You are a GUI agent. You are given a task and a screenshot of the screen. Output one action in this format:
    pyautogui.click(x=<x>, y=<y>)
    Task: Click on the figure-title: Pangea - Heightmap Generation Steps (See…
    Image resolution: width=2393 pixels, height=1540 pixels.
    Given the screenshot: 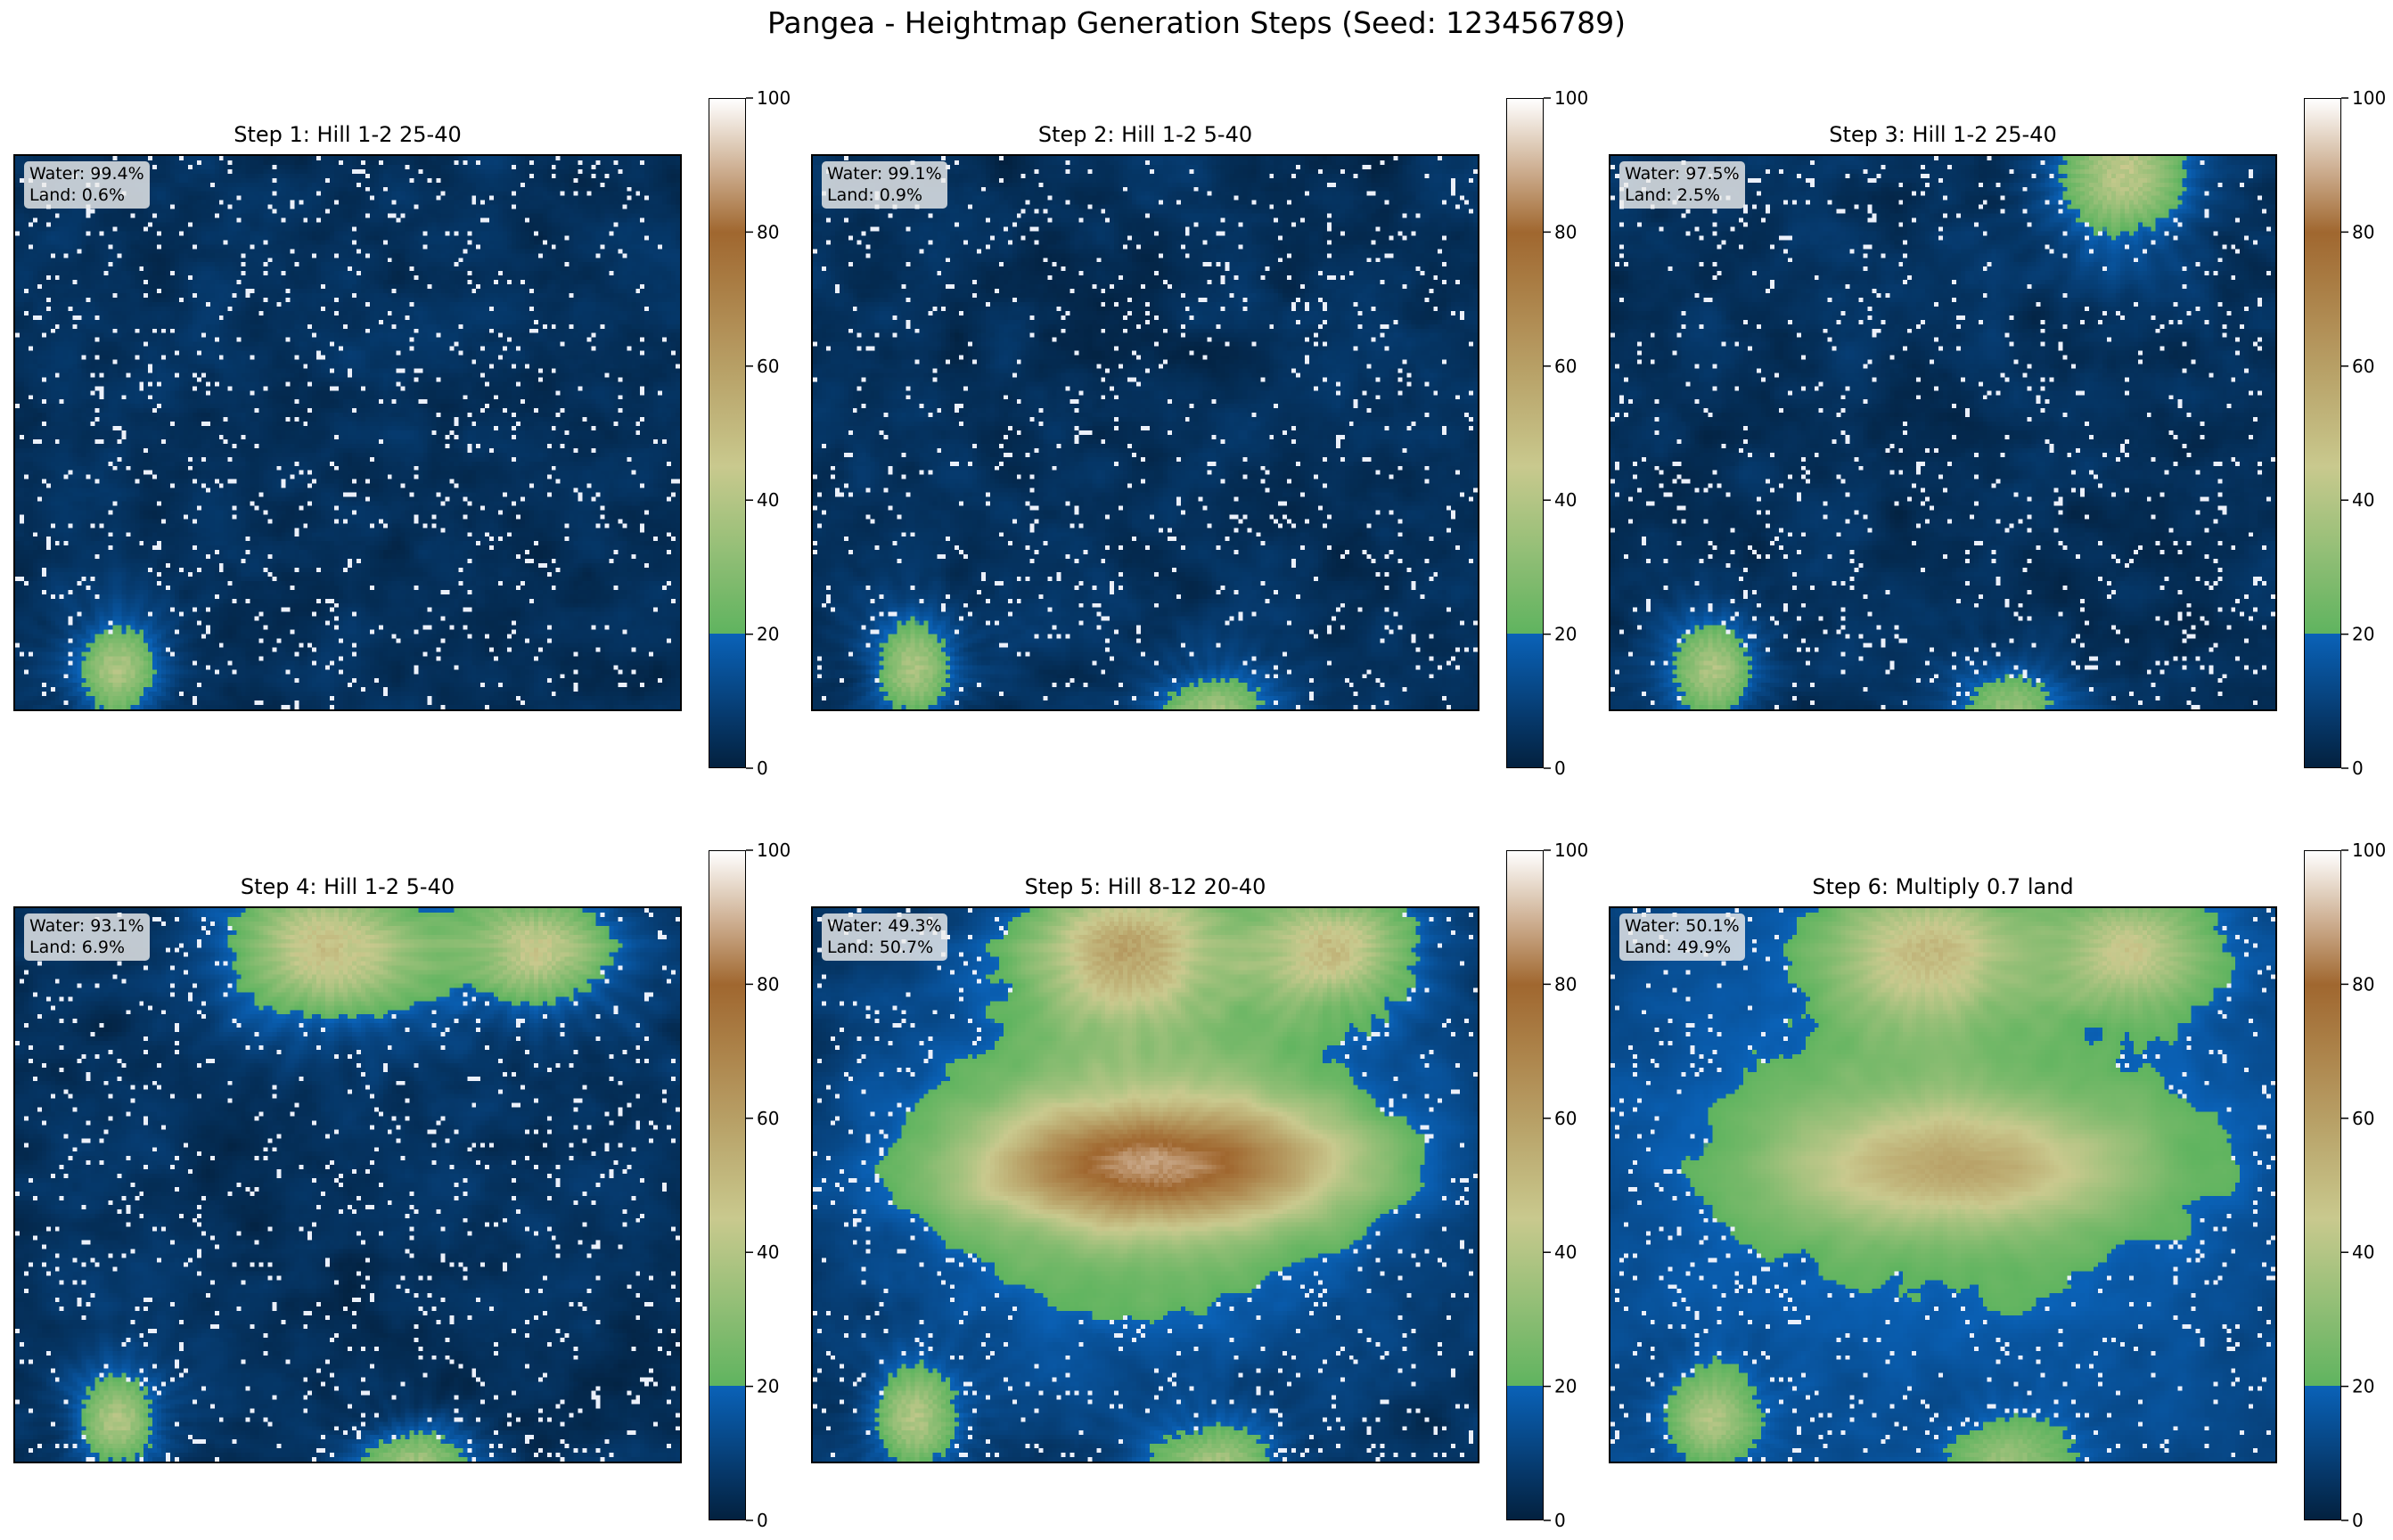 What is the action you would take?
    pyautogui.click(x=1196, y=22)
    